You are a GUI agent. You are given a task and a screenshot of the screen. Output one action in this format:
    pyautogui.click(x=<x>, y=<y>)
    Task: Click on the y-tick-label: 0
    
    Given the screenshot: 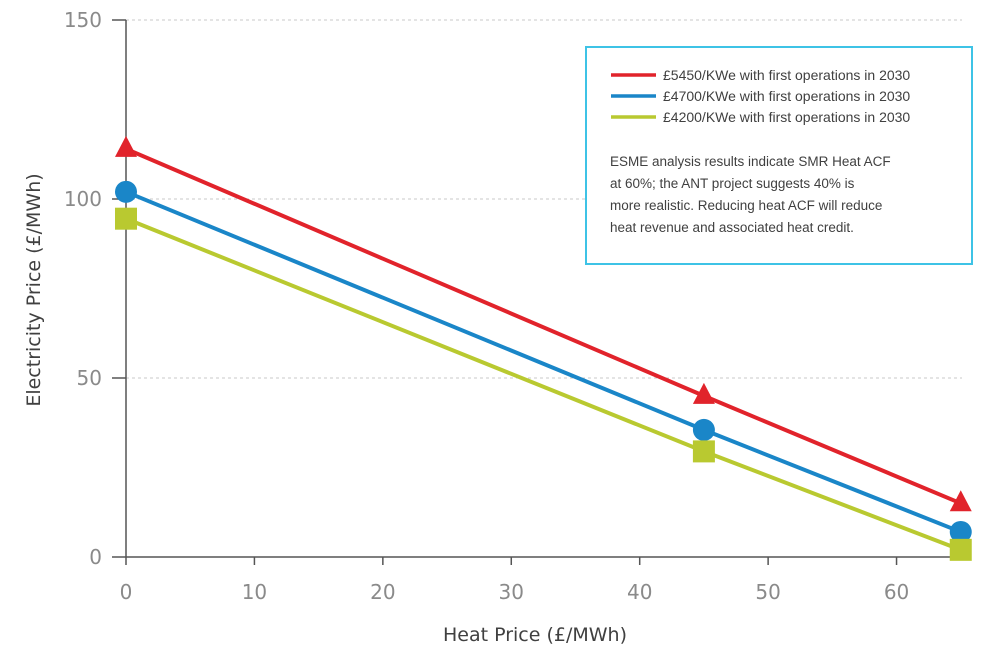 What is the action you would take?
    pyautogui.click(x=95, y=557)
    